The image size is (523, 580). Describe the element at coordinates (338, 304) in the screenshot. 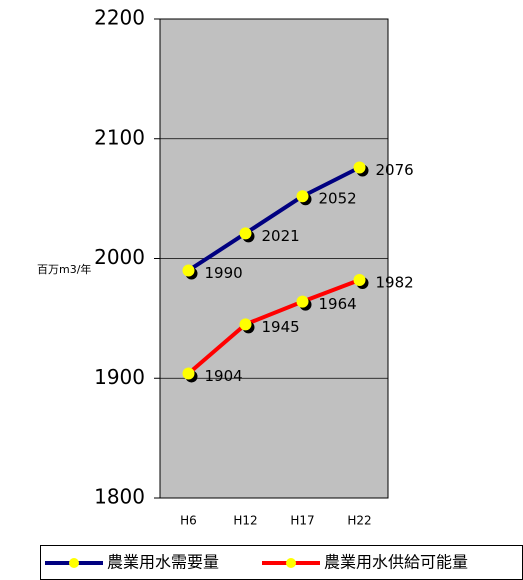

I see `data-label: 1964` at that location.